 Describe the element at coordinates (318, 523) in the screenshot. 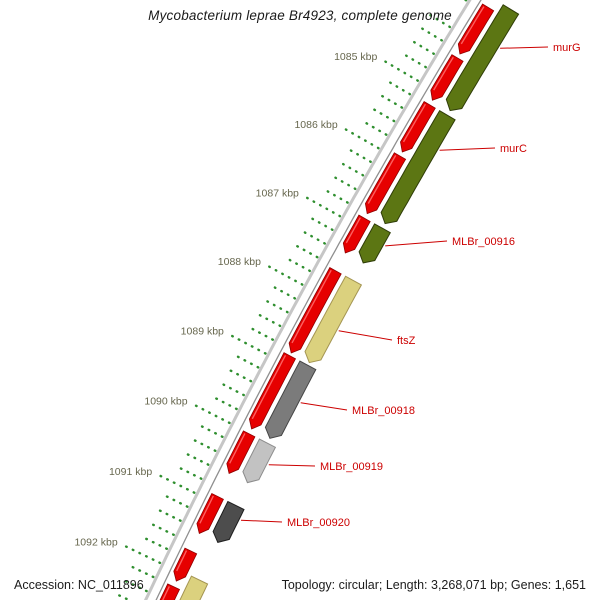

I see `gene-label: MLBr_00920` at that location.